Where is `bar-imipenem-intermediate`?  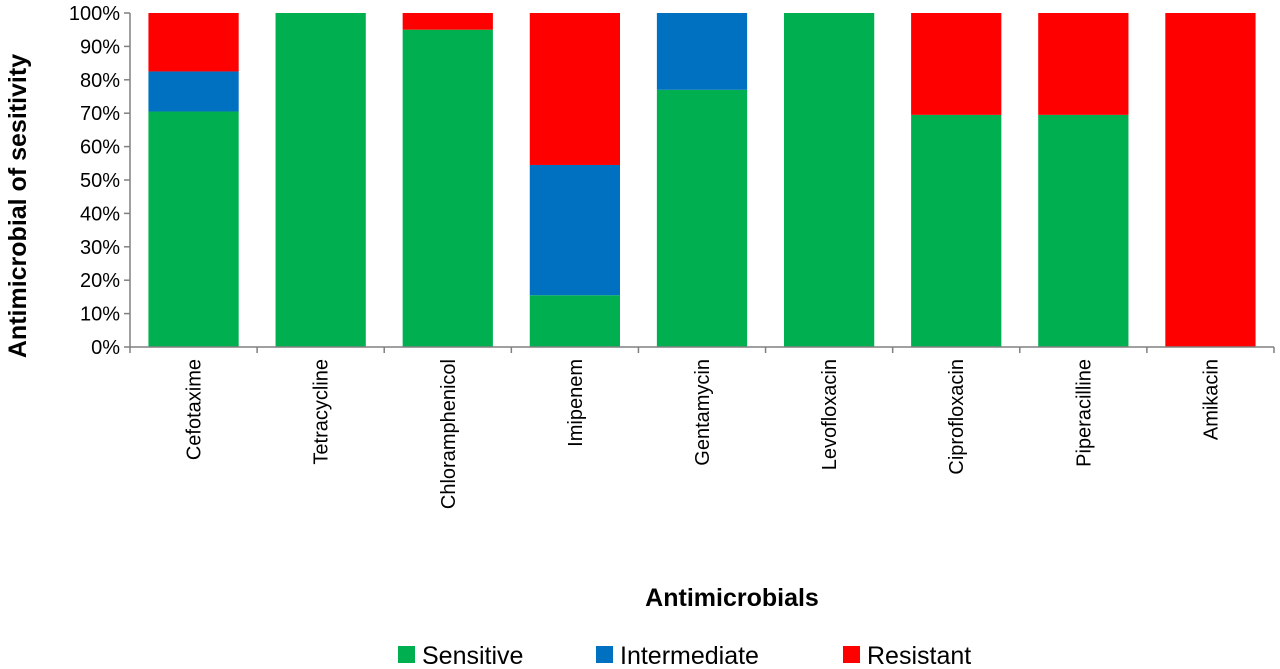 bar-imipenem-intermediate is located at coordinates (575, 230).